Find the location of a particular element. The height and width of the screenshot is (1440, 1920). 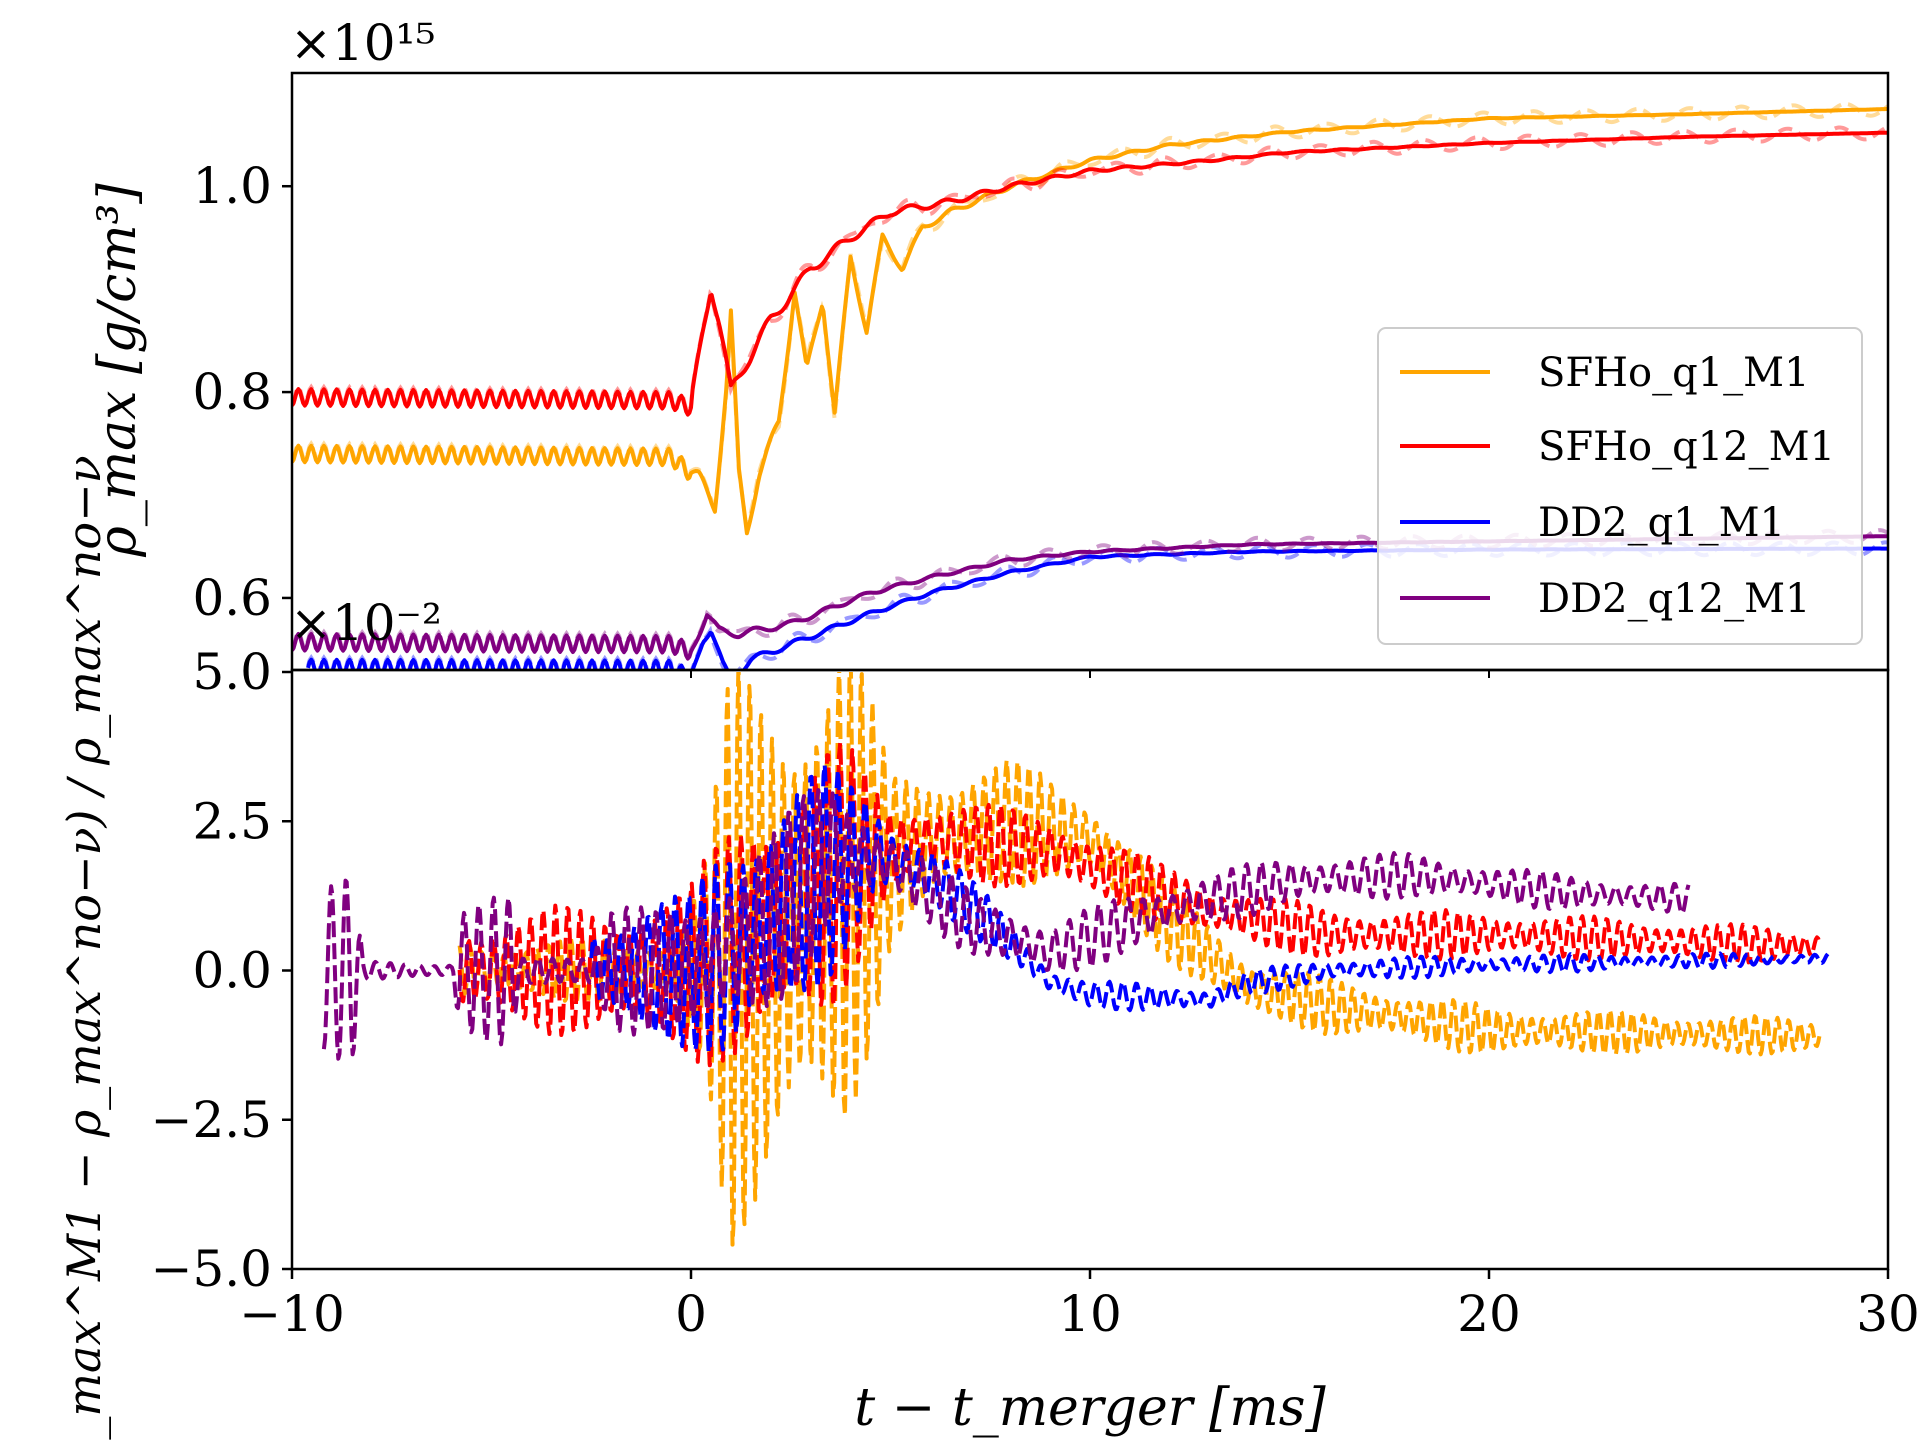

top-y-axis-title: ρ_max [g/cm³] is located at coordinates (118, 370).